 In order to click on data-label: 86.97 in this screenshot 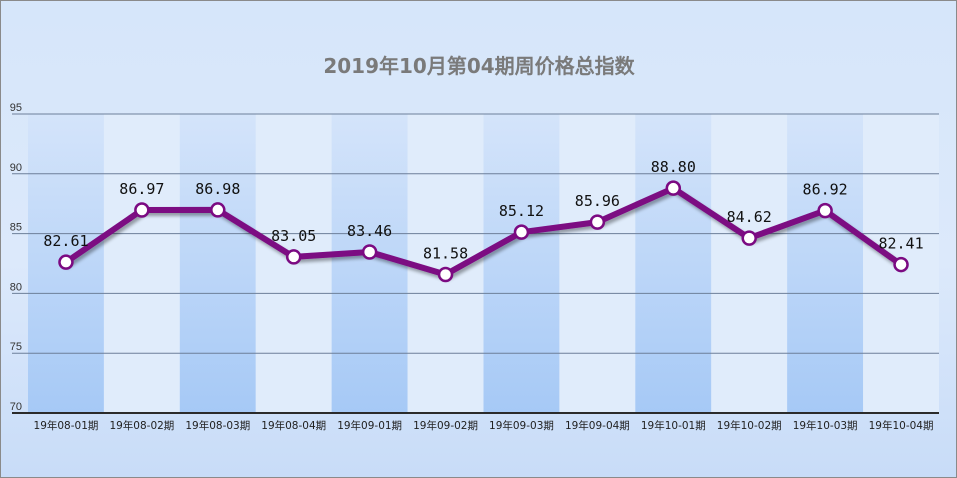, I will do `click(141, 189)`.